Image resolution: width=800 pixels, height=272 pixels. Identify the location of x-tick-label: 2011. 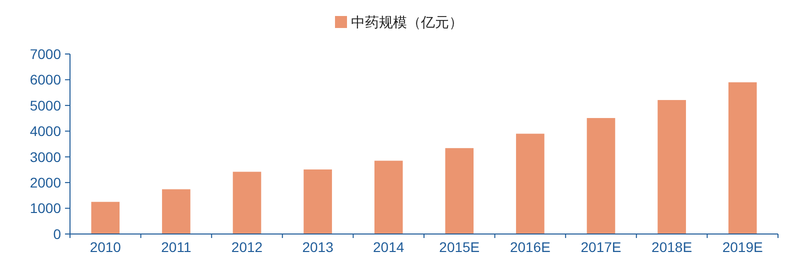
(176, 247).